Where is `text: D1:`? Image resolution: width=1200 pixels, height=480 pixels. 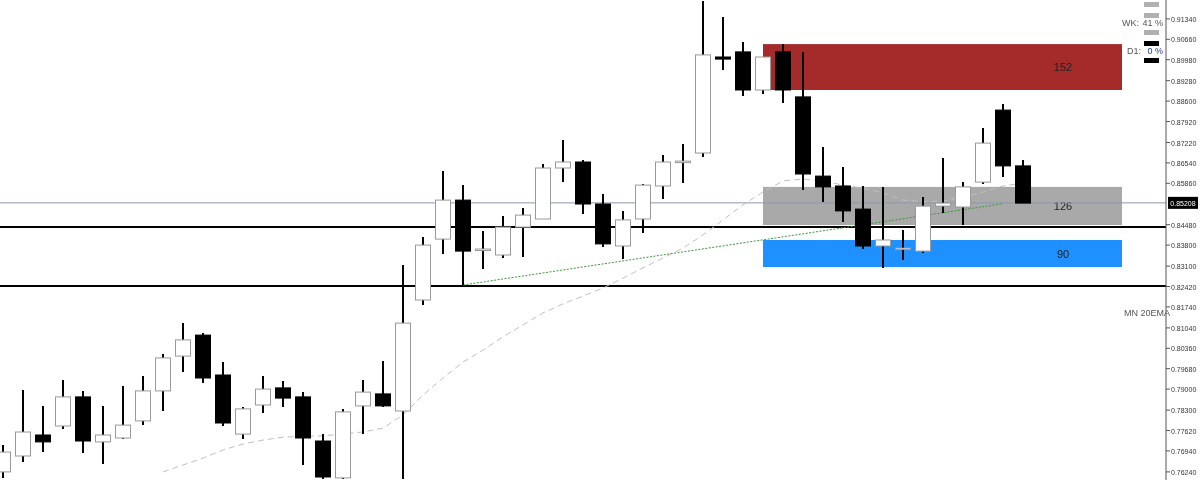
text: D1: is located at coordinates (1133, 51).